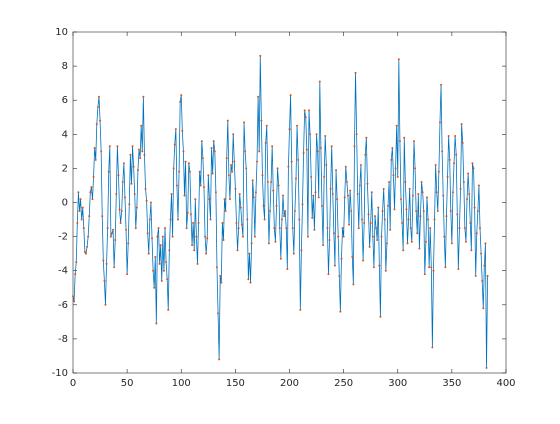 Image resolution: width=560 pixels, height=424 pixels. I want to click on y-tick-label: -10, so click(60, 373).